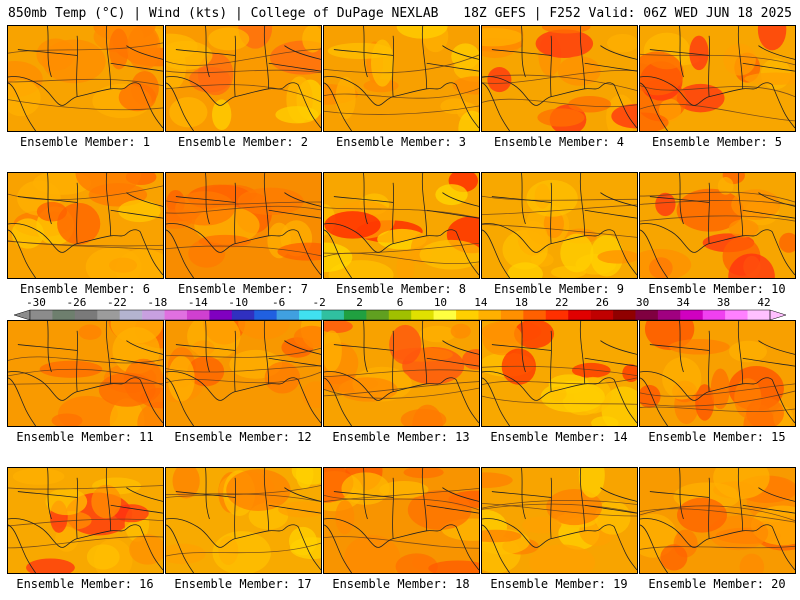 The width and height of the screenshot is (800, 600). What do you see at coordinates (238, 302) in the screenshot?
I see `colorbar-tick-label: -10` at bounding box center [238, 302].